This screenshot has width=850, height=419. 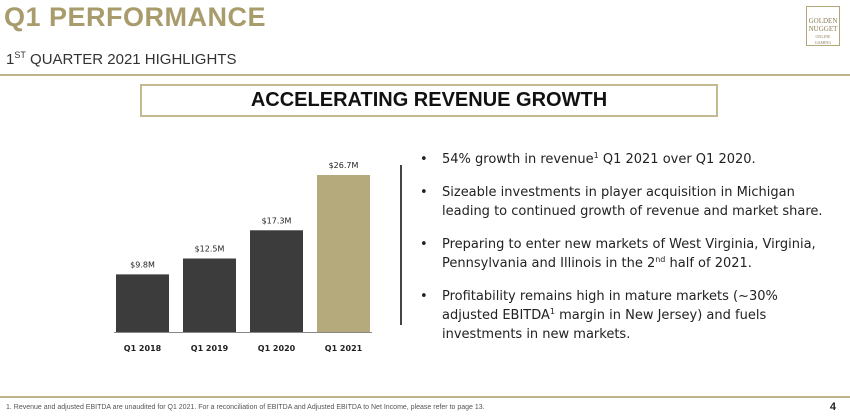 I want to click on vertical-divider, so click(x=401, y=245).